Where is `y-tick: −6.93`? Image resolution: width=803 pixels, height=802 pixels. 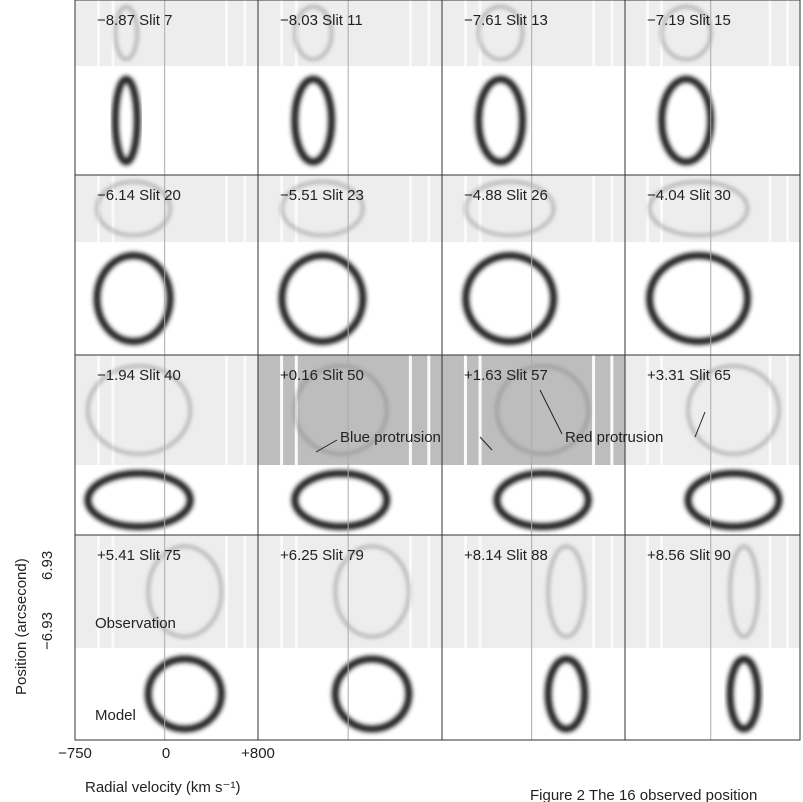 y-tick: −6.93 is located at coordinates (47, 631).